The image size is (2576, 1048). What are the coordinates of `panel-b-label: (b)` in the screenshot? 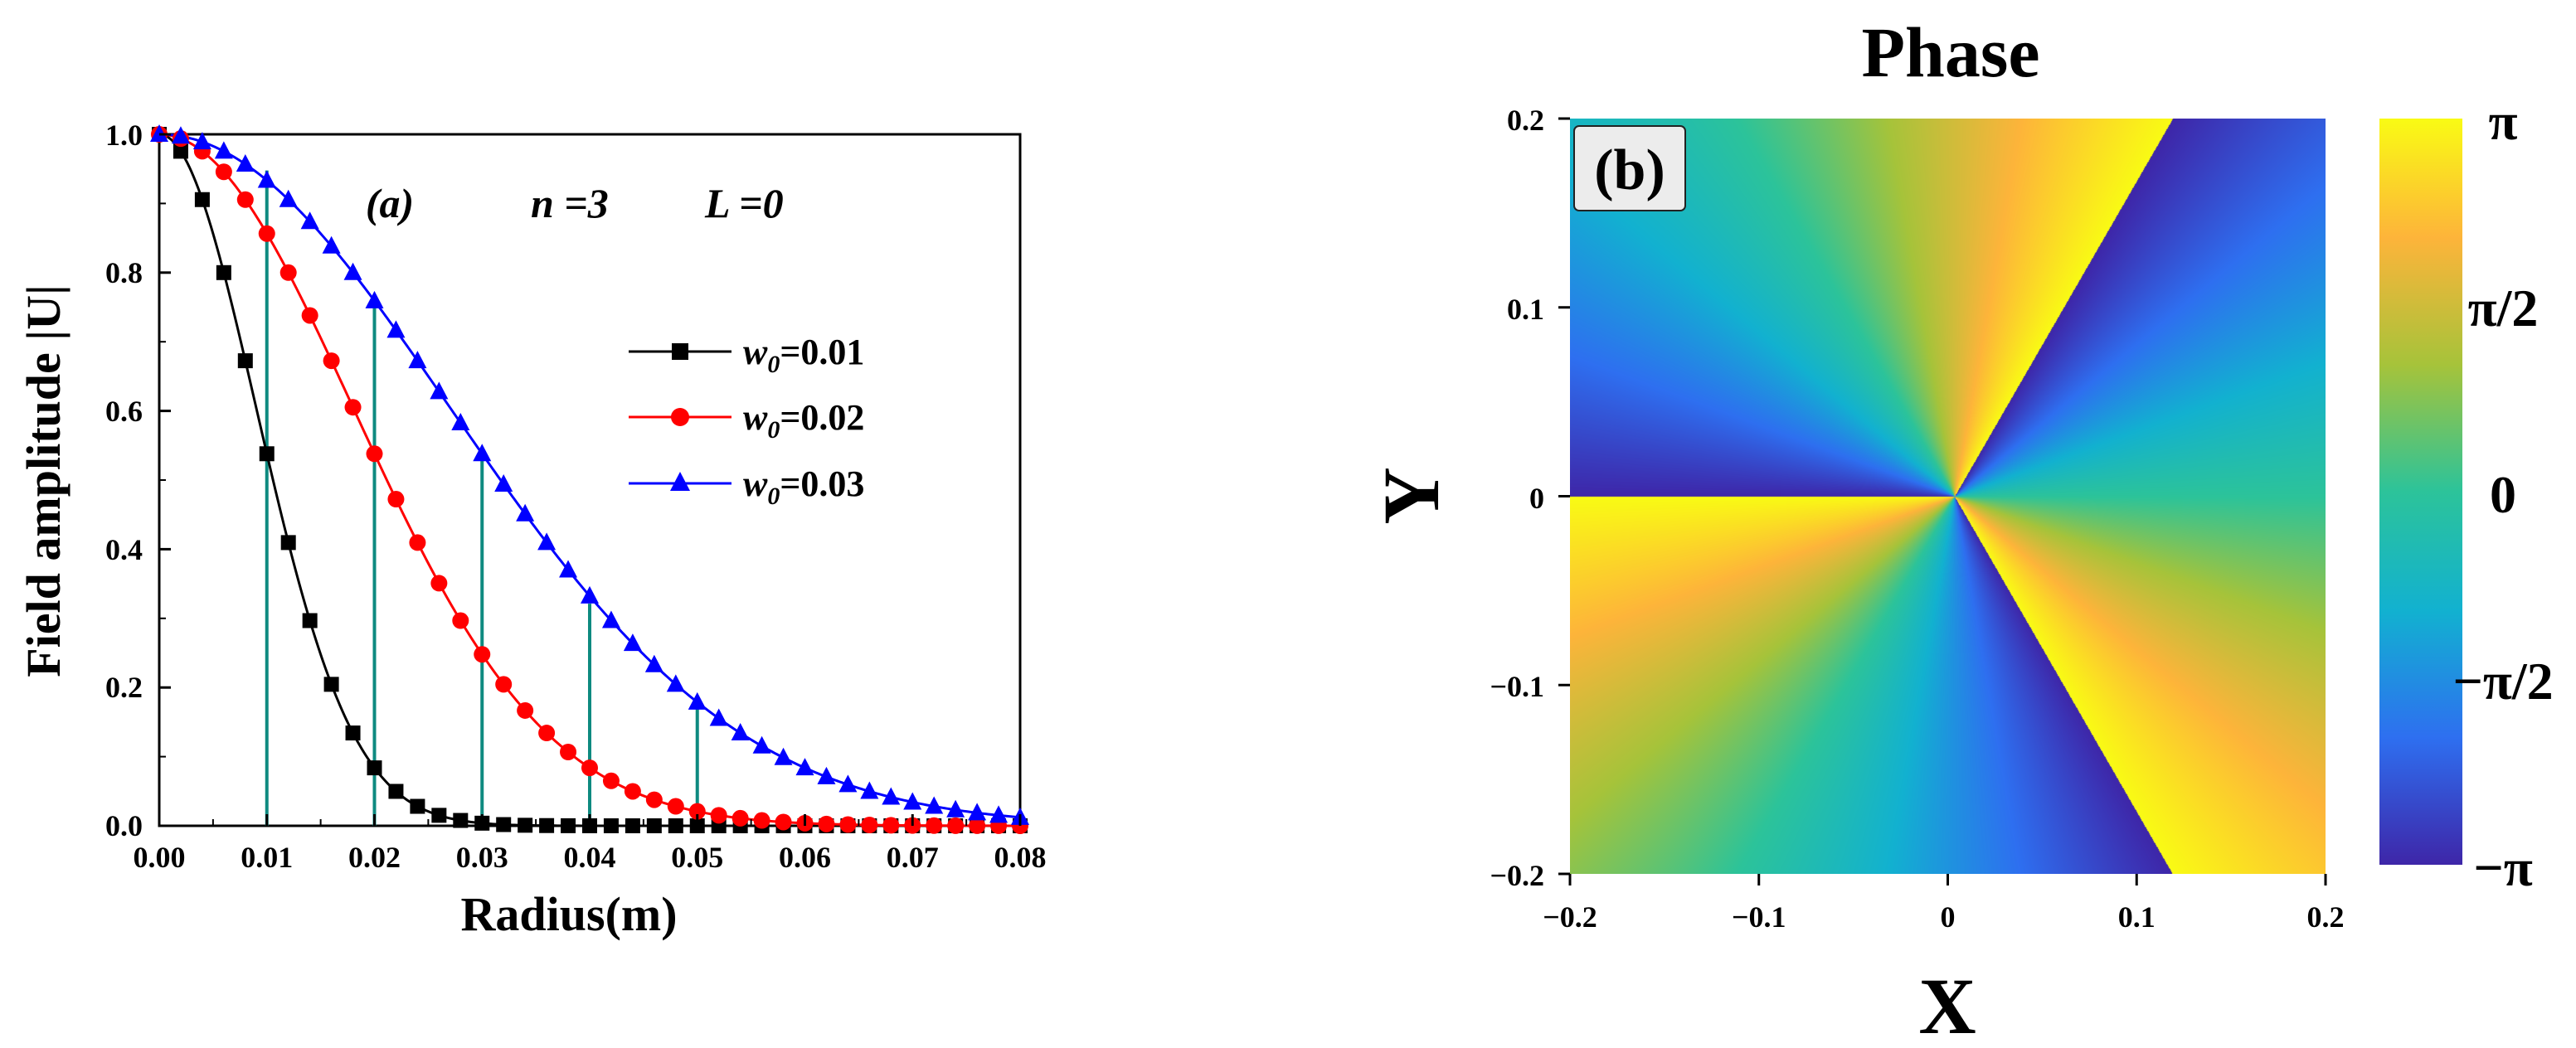 It's located at (1629, 170).